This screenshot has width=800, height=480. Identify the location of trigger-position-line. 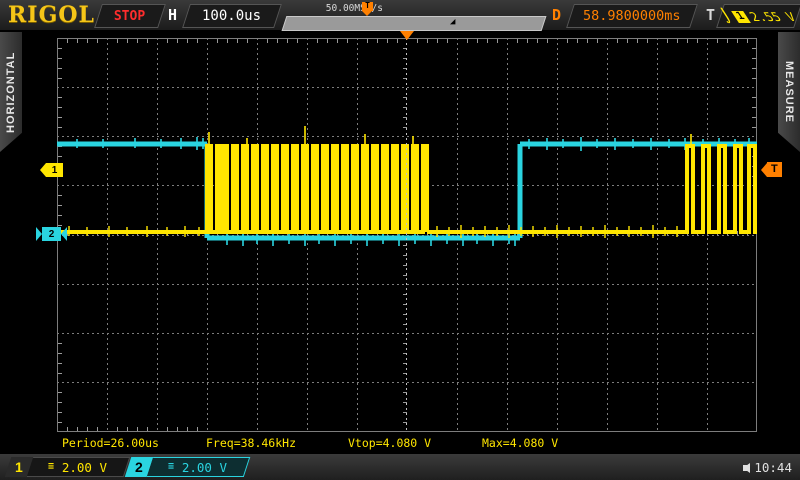
(406, 235).